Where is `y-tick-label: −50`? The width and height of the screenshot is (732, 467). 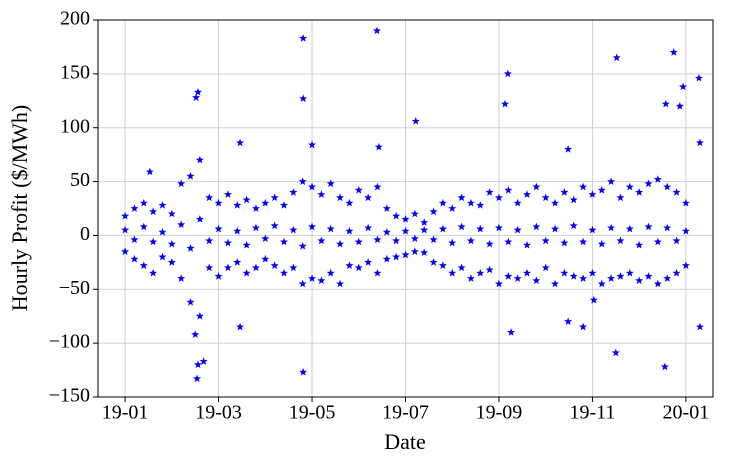
y-tick-label: −50 is located at coordinates (74, 288).